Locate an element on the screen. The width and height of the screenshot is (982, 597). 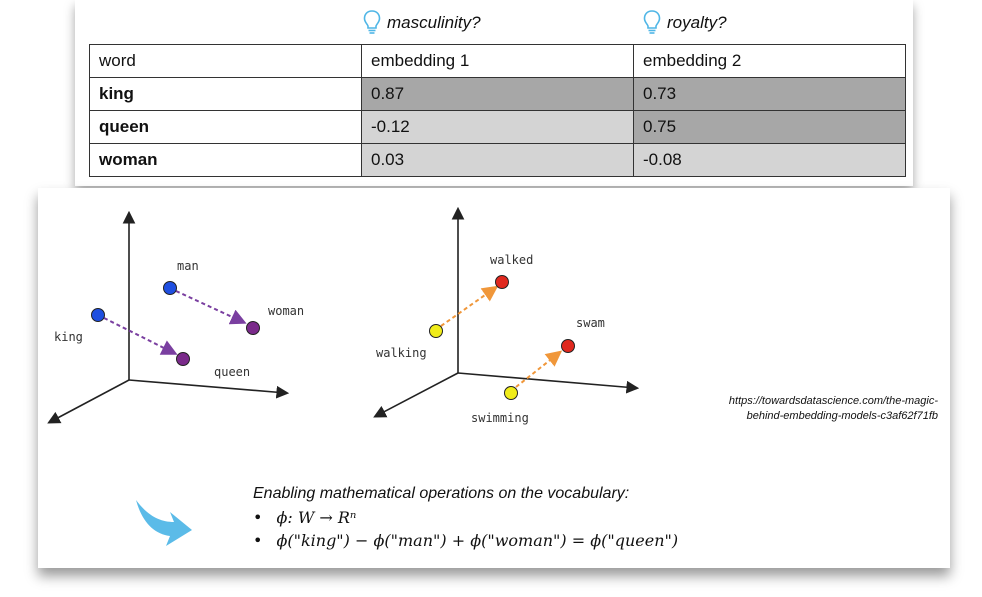
label-man: man is located at coordinates (188, 266).